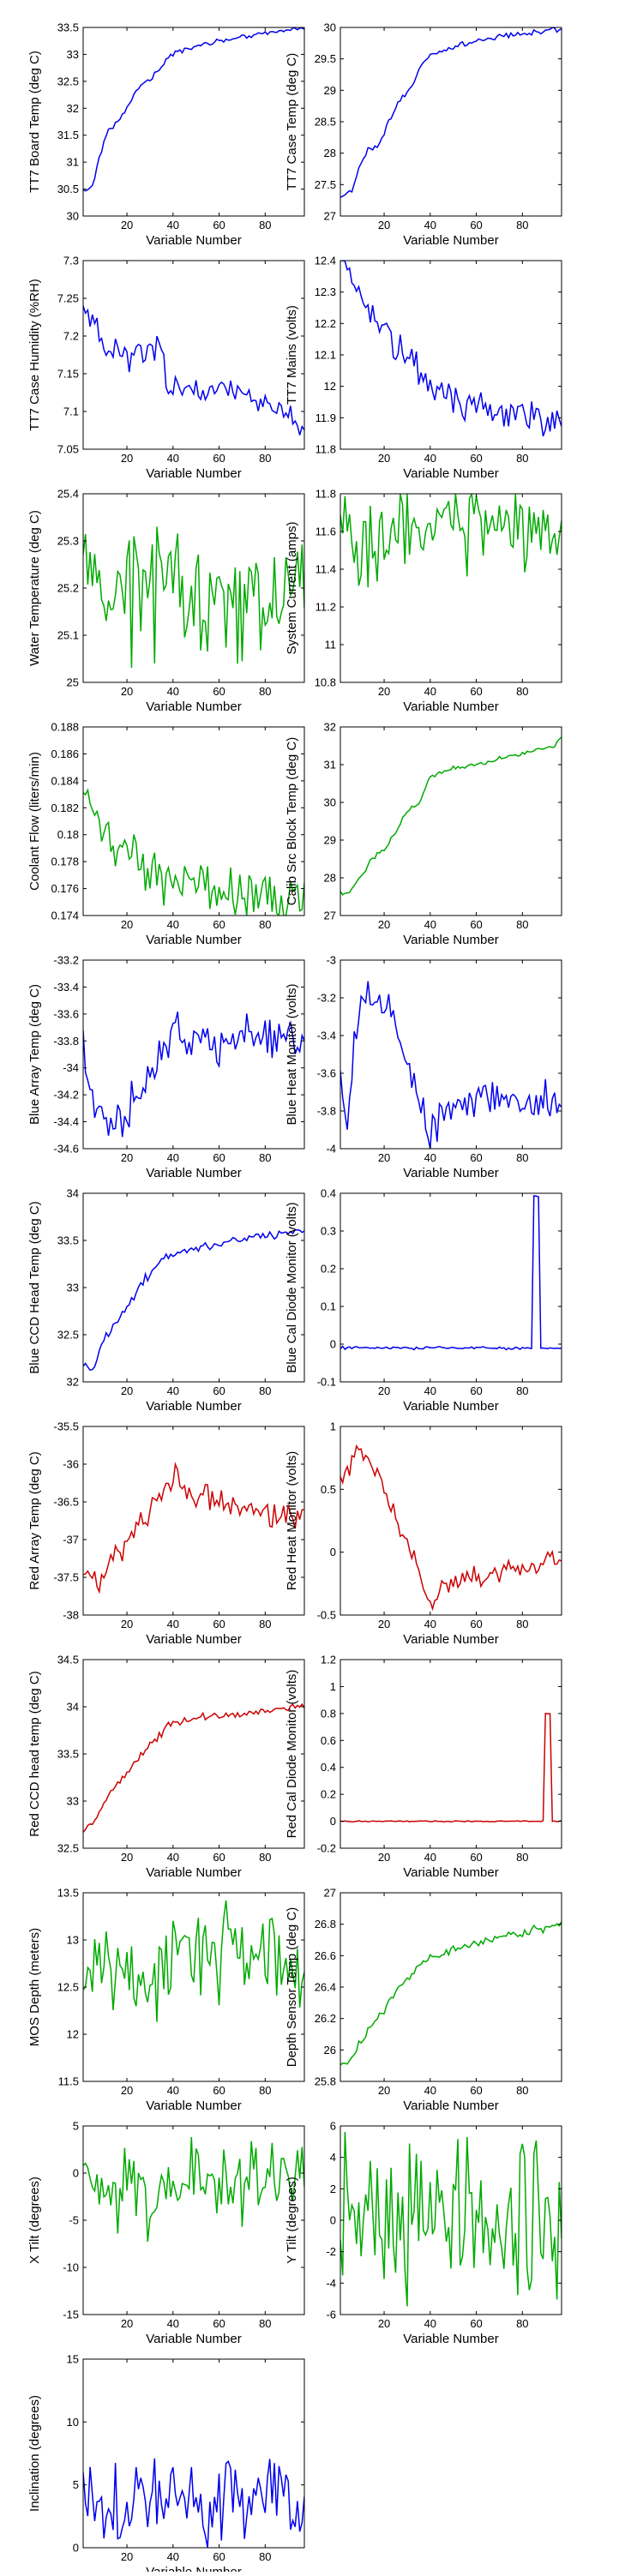 The image size is (643, 2576). What do you see at coordinates (71, 261) in the screenshot?
I see `y-tick-label: 7.3` at bounding box center [71, 261].